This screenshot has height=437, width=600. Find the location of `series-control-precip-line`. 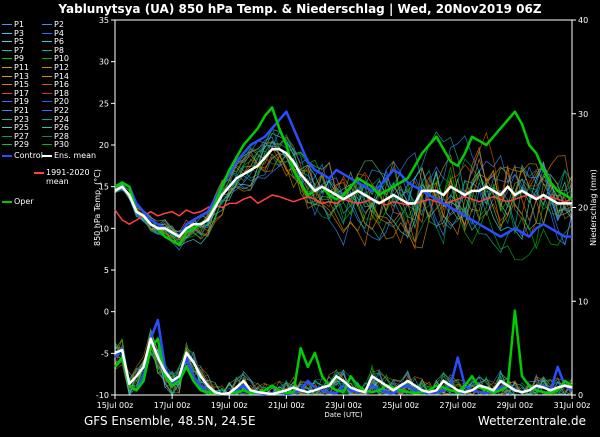

series-control-precip-line is located at coordinates (343, 357).